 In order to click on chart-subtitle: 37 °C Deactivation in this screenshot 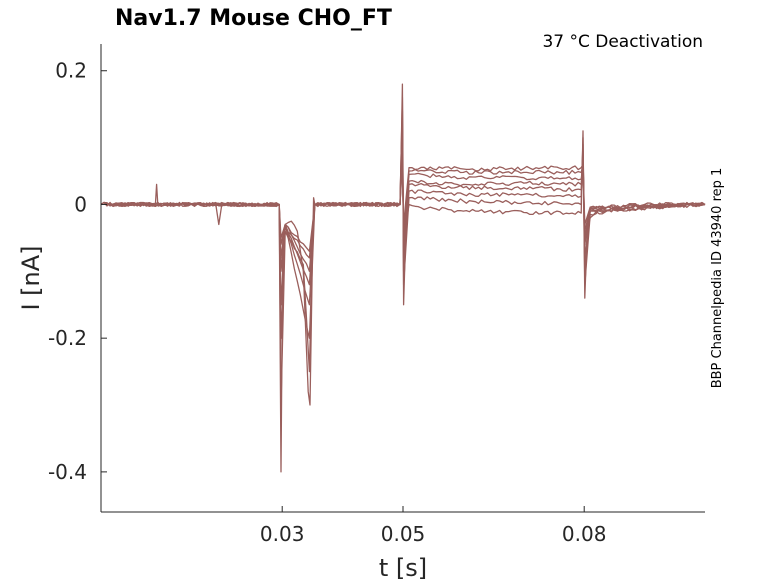, I will do `click(622, 42)`.